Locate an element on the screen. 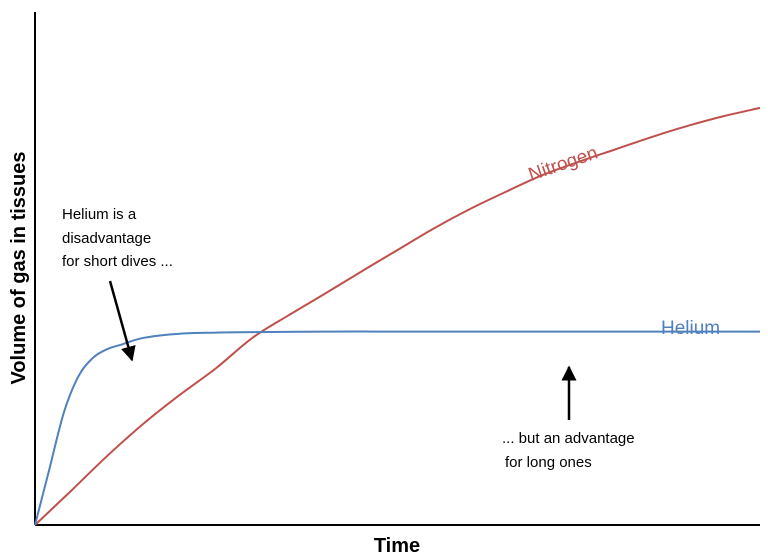  helium-series-label: Helium is located at coordinates (690, 328).